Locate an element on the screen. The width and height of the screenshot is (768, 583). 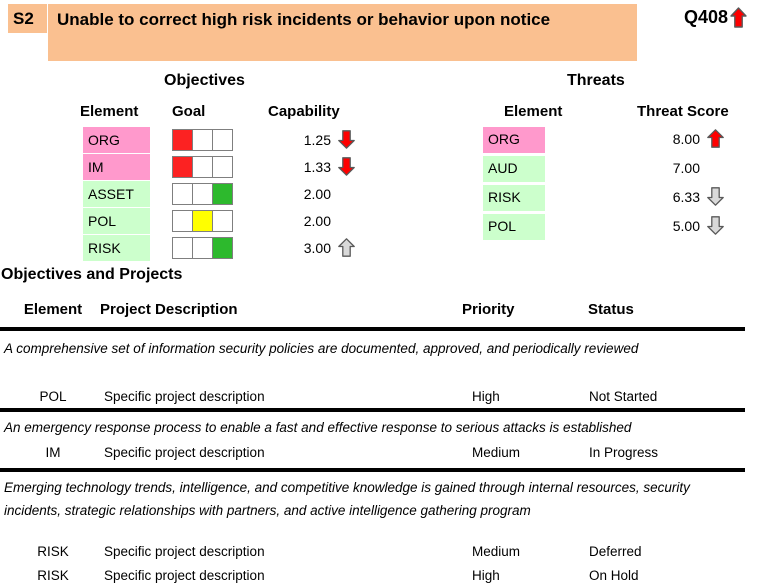
projects-section-title: Objectives and Projects is located at coordinates (92, 274).